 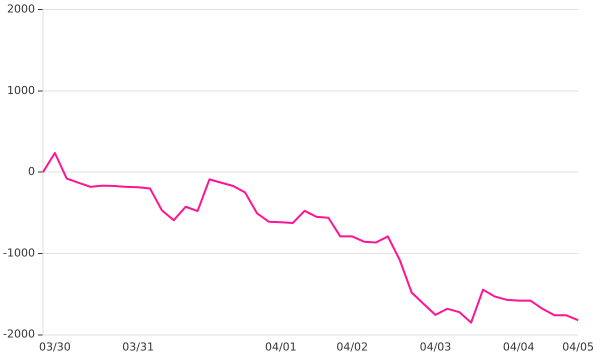 What do you see at coordinates (436, 347) in the screenshot?
I see `x-tick-label: 04/03` at bounding box center [436, 347].